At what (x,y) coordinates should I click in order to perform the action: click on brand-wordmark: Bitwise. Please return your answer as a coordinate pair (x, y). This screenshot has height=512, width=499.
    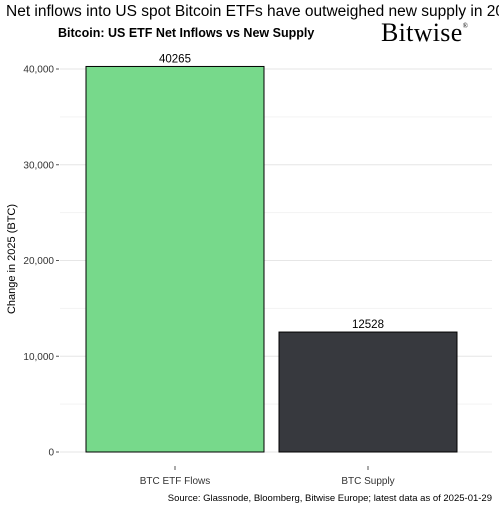
    Looking at the image, I should click on (422, 32).